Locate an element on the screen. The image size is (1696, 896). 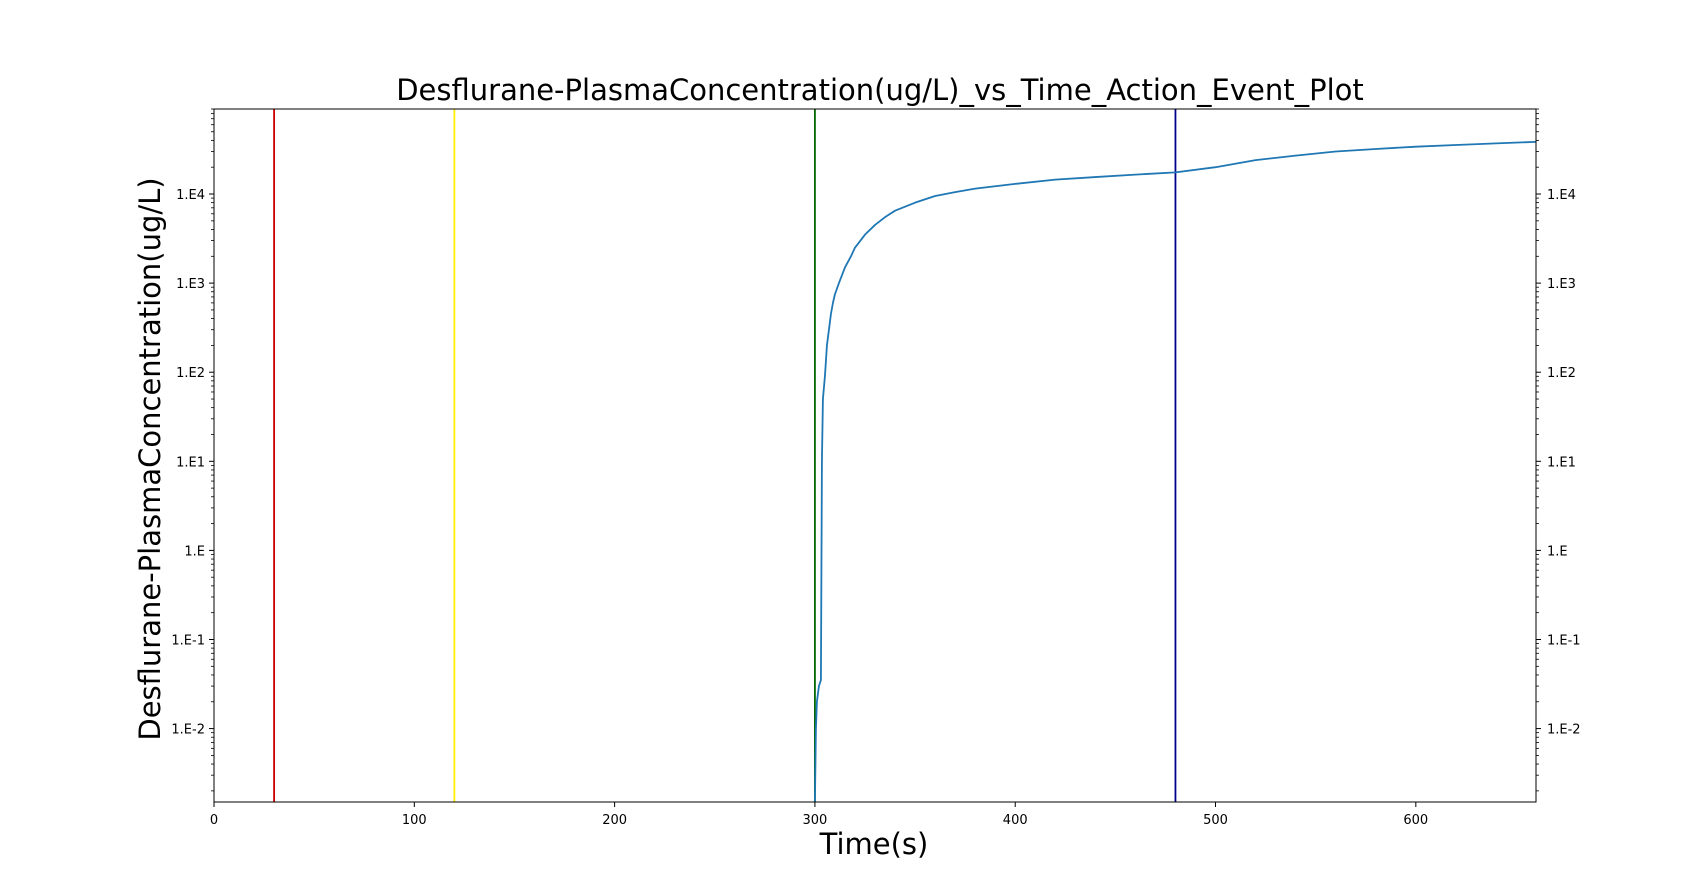
y-tick-label-left-4: 1.E2 is located at coordinates (190, 373).